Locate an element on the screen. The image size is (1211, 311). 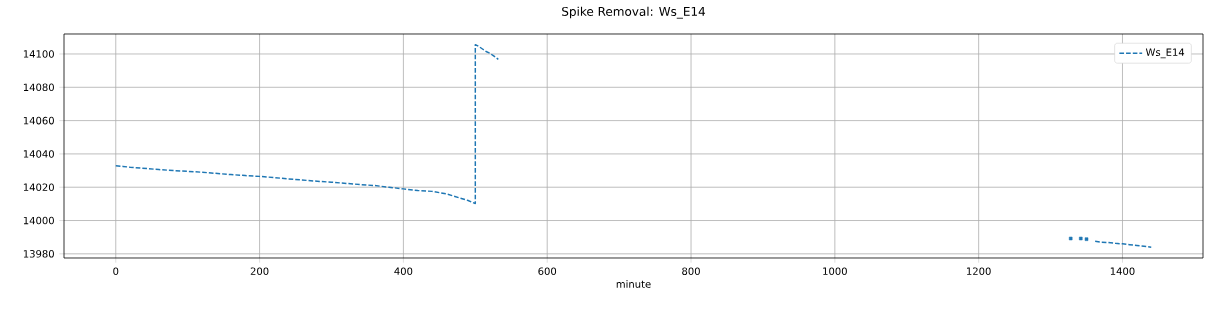
x-tick-label: 1200 is located at coordinates (979, 271).